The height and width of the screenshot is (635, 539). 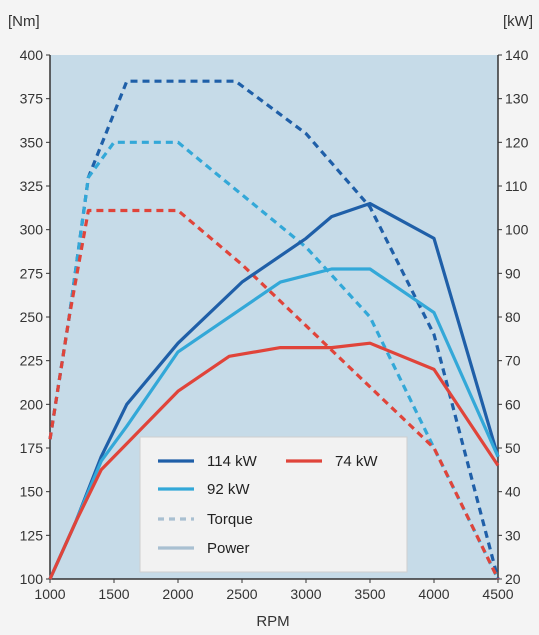 I want to click on x-tick-label: 1000, so click(x=49, y=594).